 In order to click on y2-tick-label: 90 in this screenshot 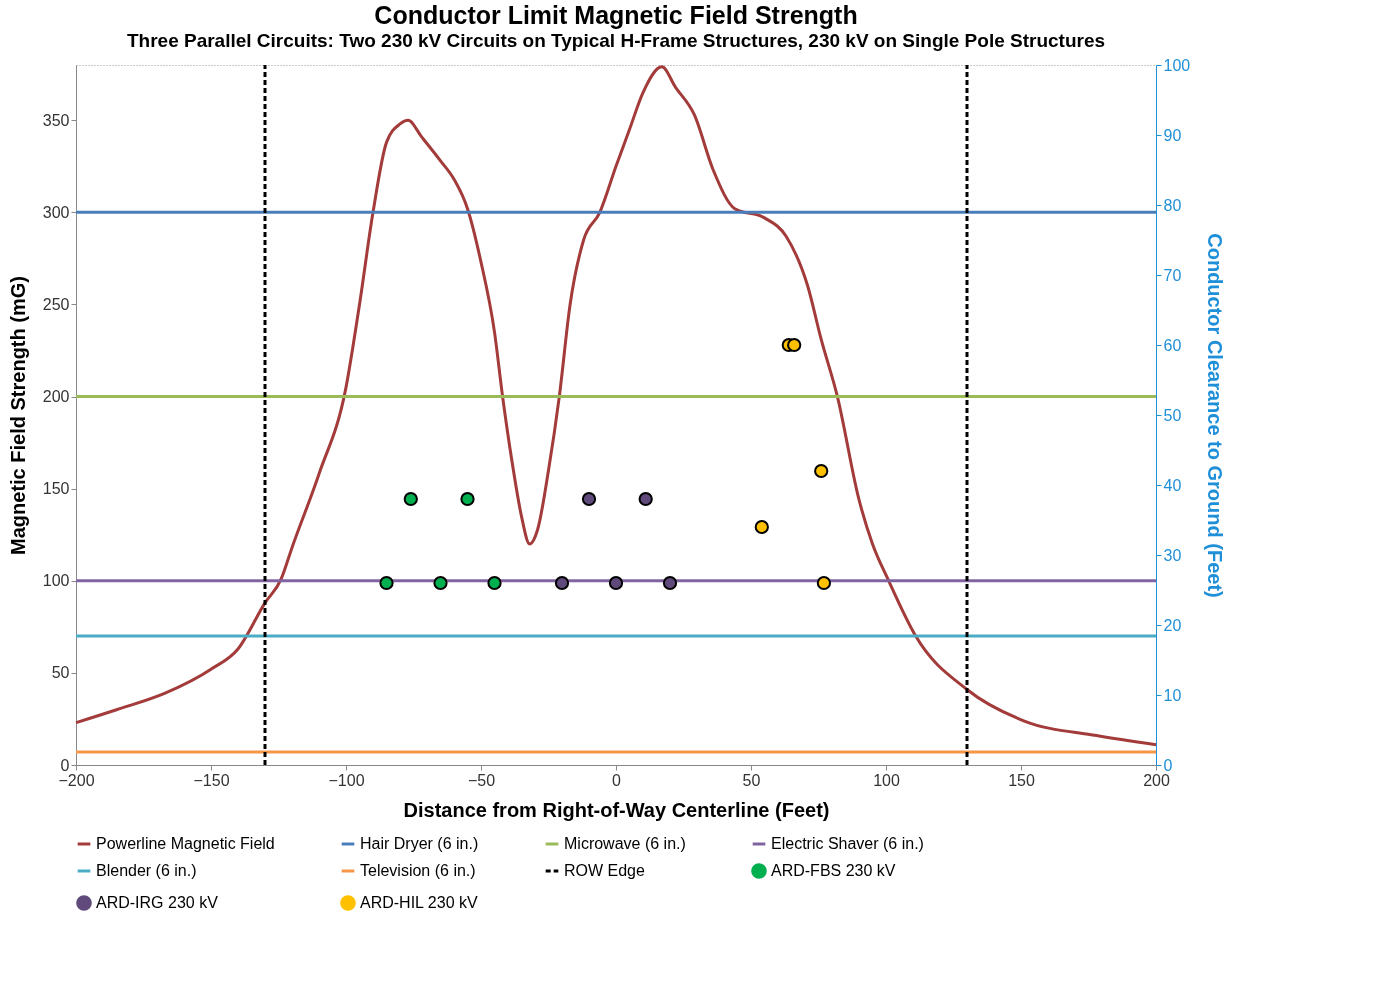, I will do `click(1172, 135)`.